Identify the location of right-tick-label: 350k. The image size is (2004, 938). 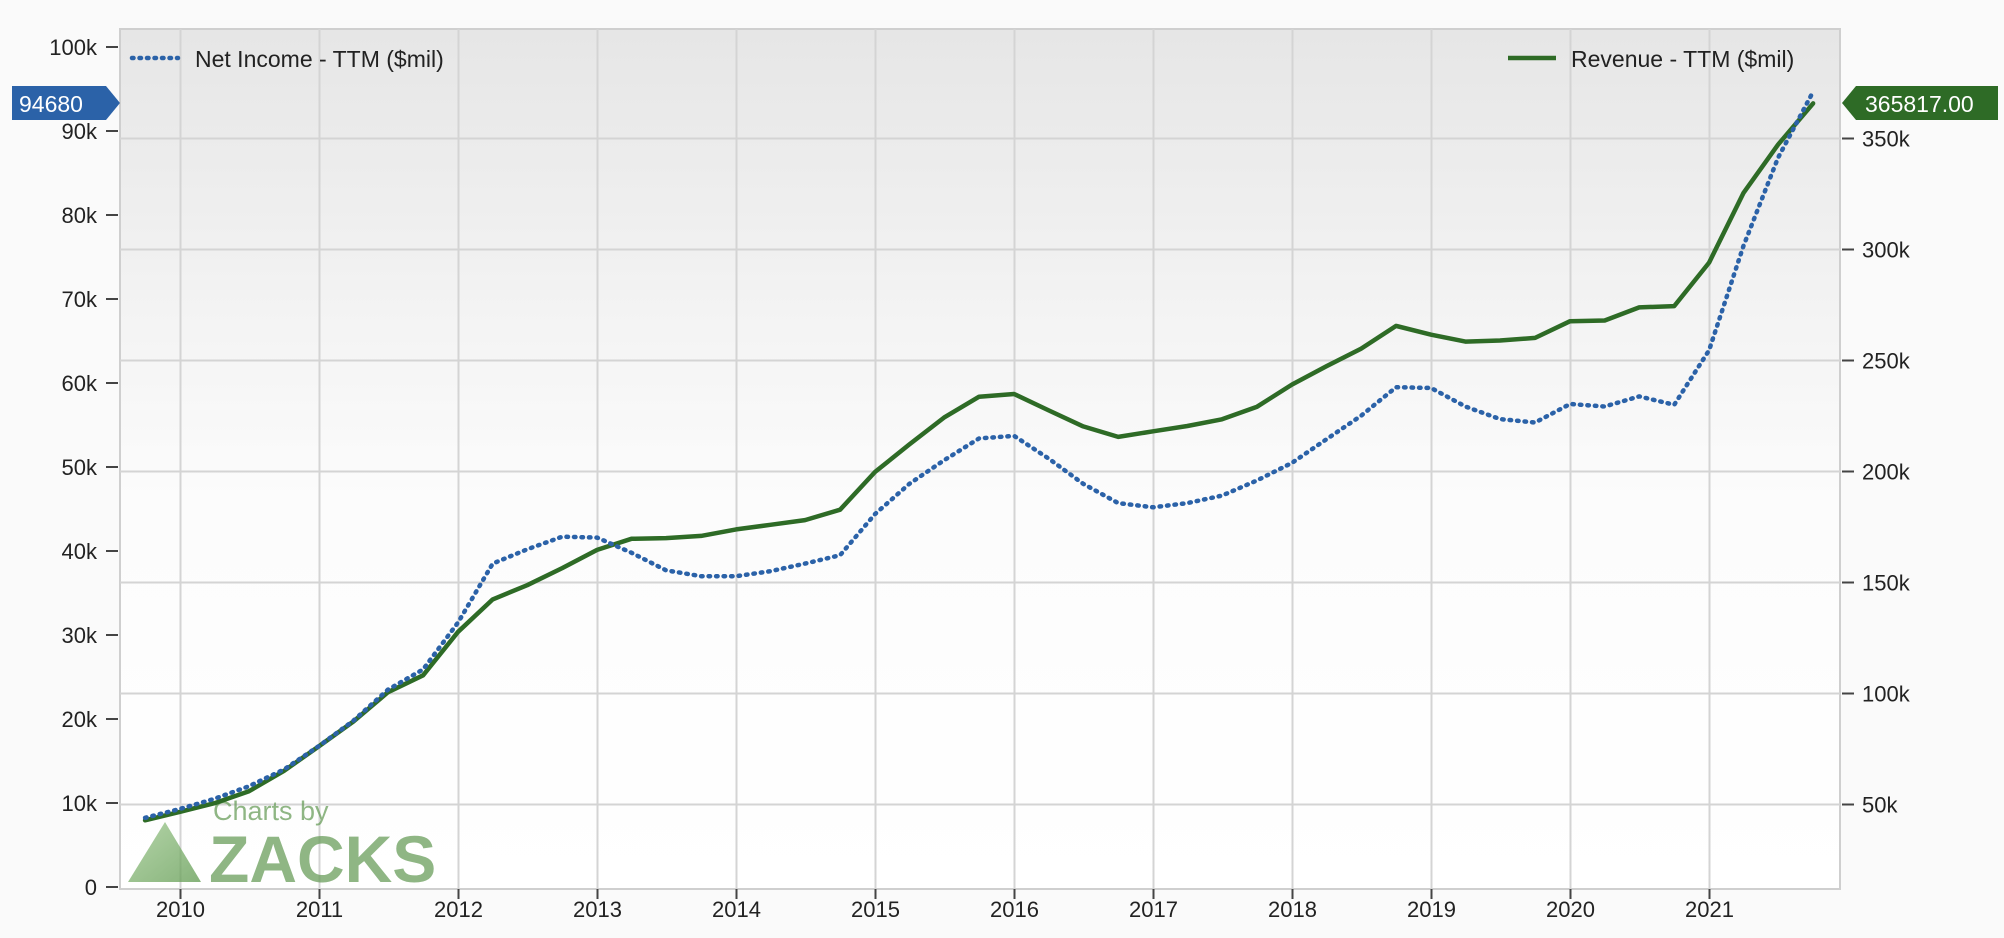
(1886, 139).